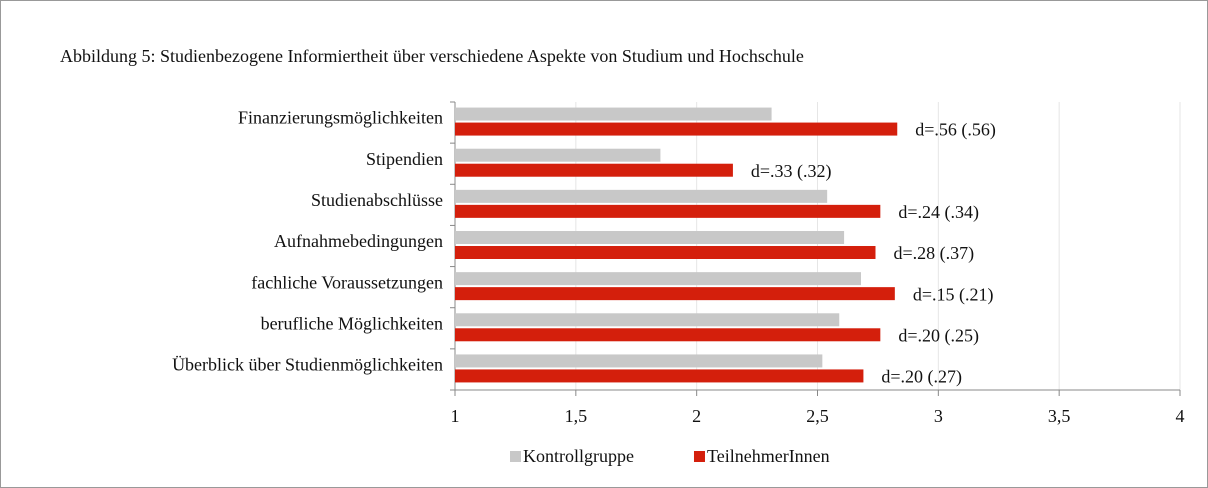 Image resolution: width=1208 pixels, height=488 pixels. I want to click on legend-label: Kontrollgruppe, so click(578, 456).